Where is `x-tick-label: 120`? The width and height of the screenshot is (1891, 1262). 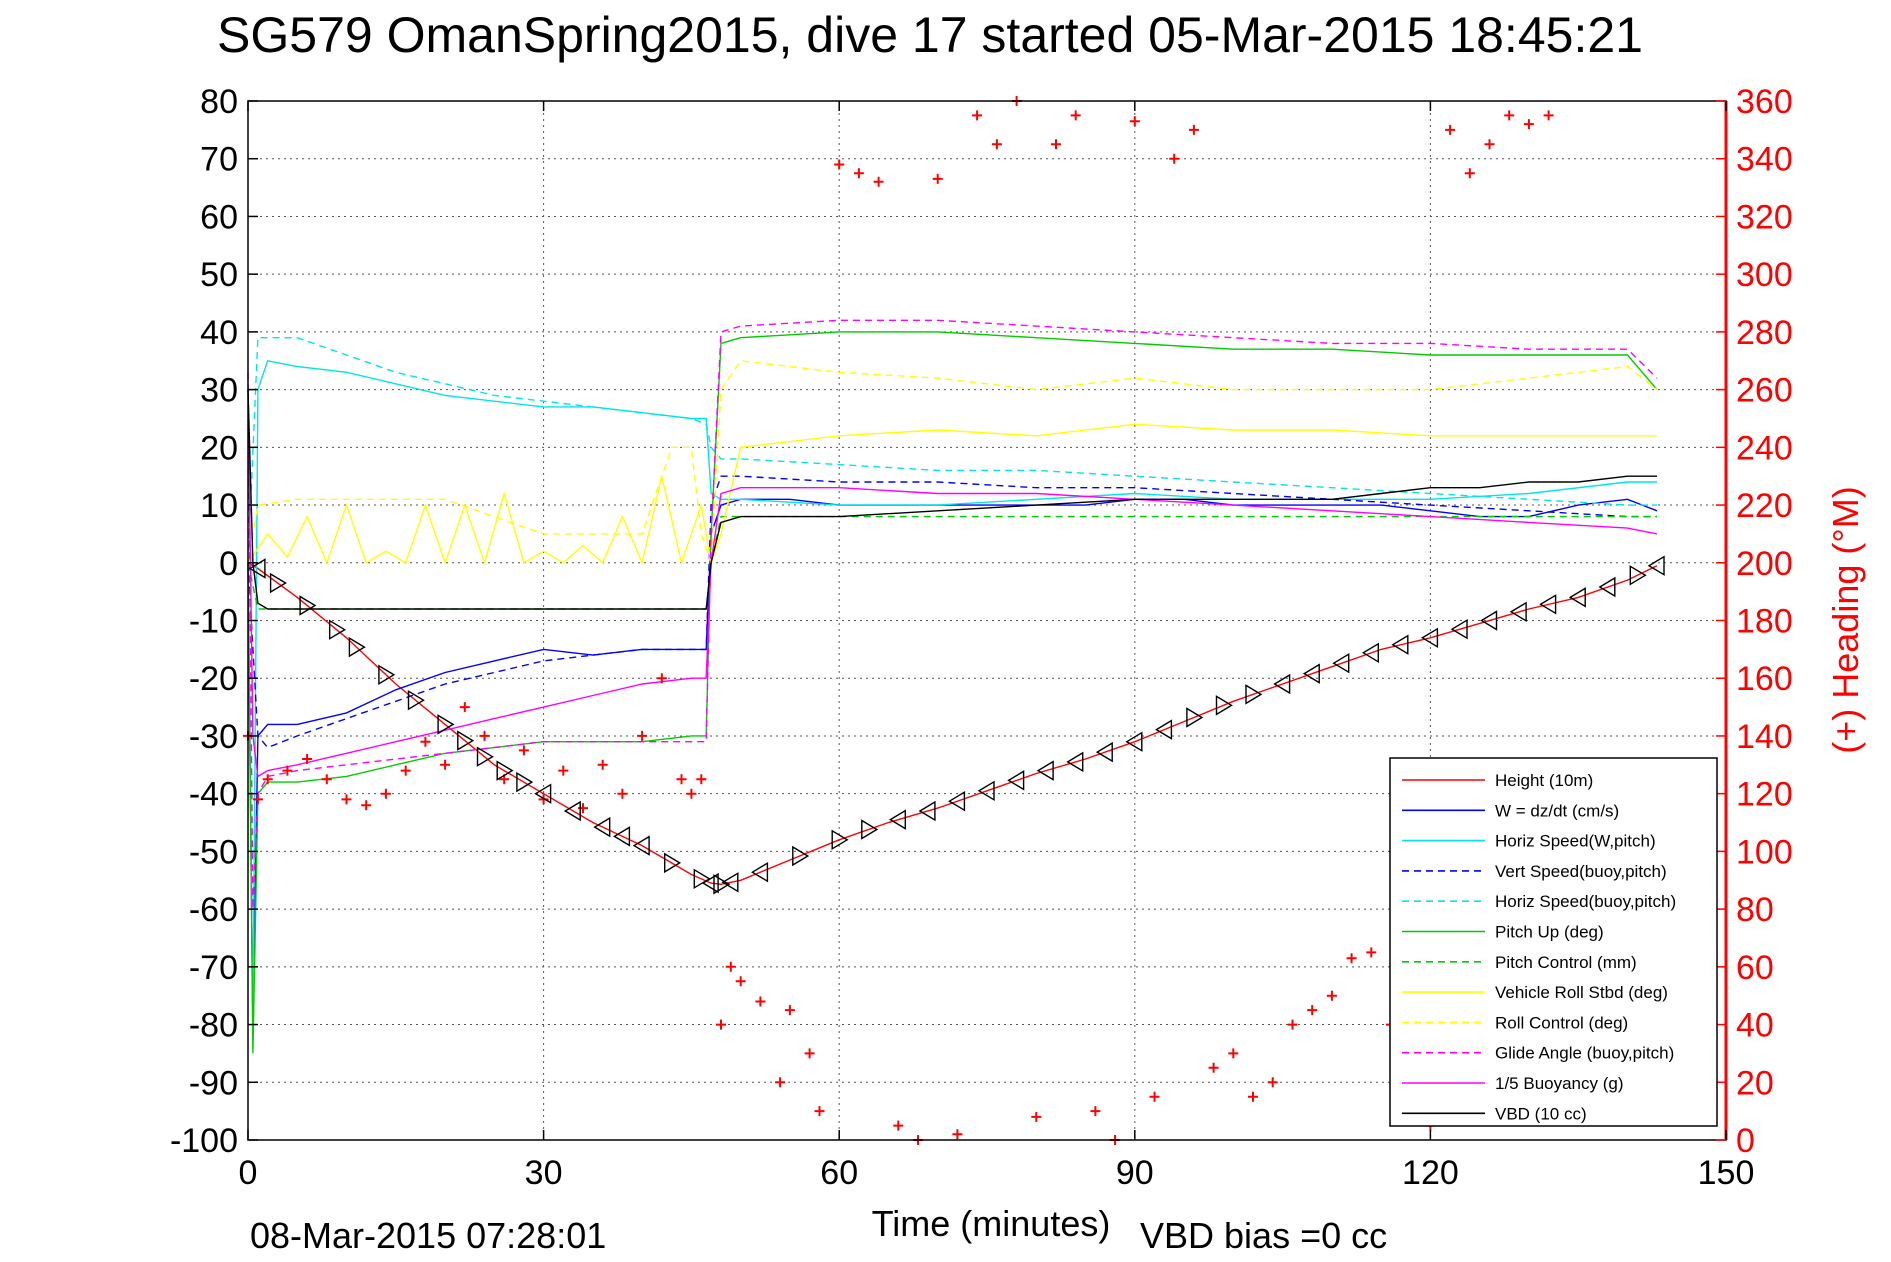 x-tick-label: 120 is located at coordinates (1430, 1173).